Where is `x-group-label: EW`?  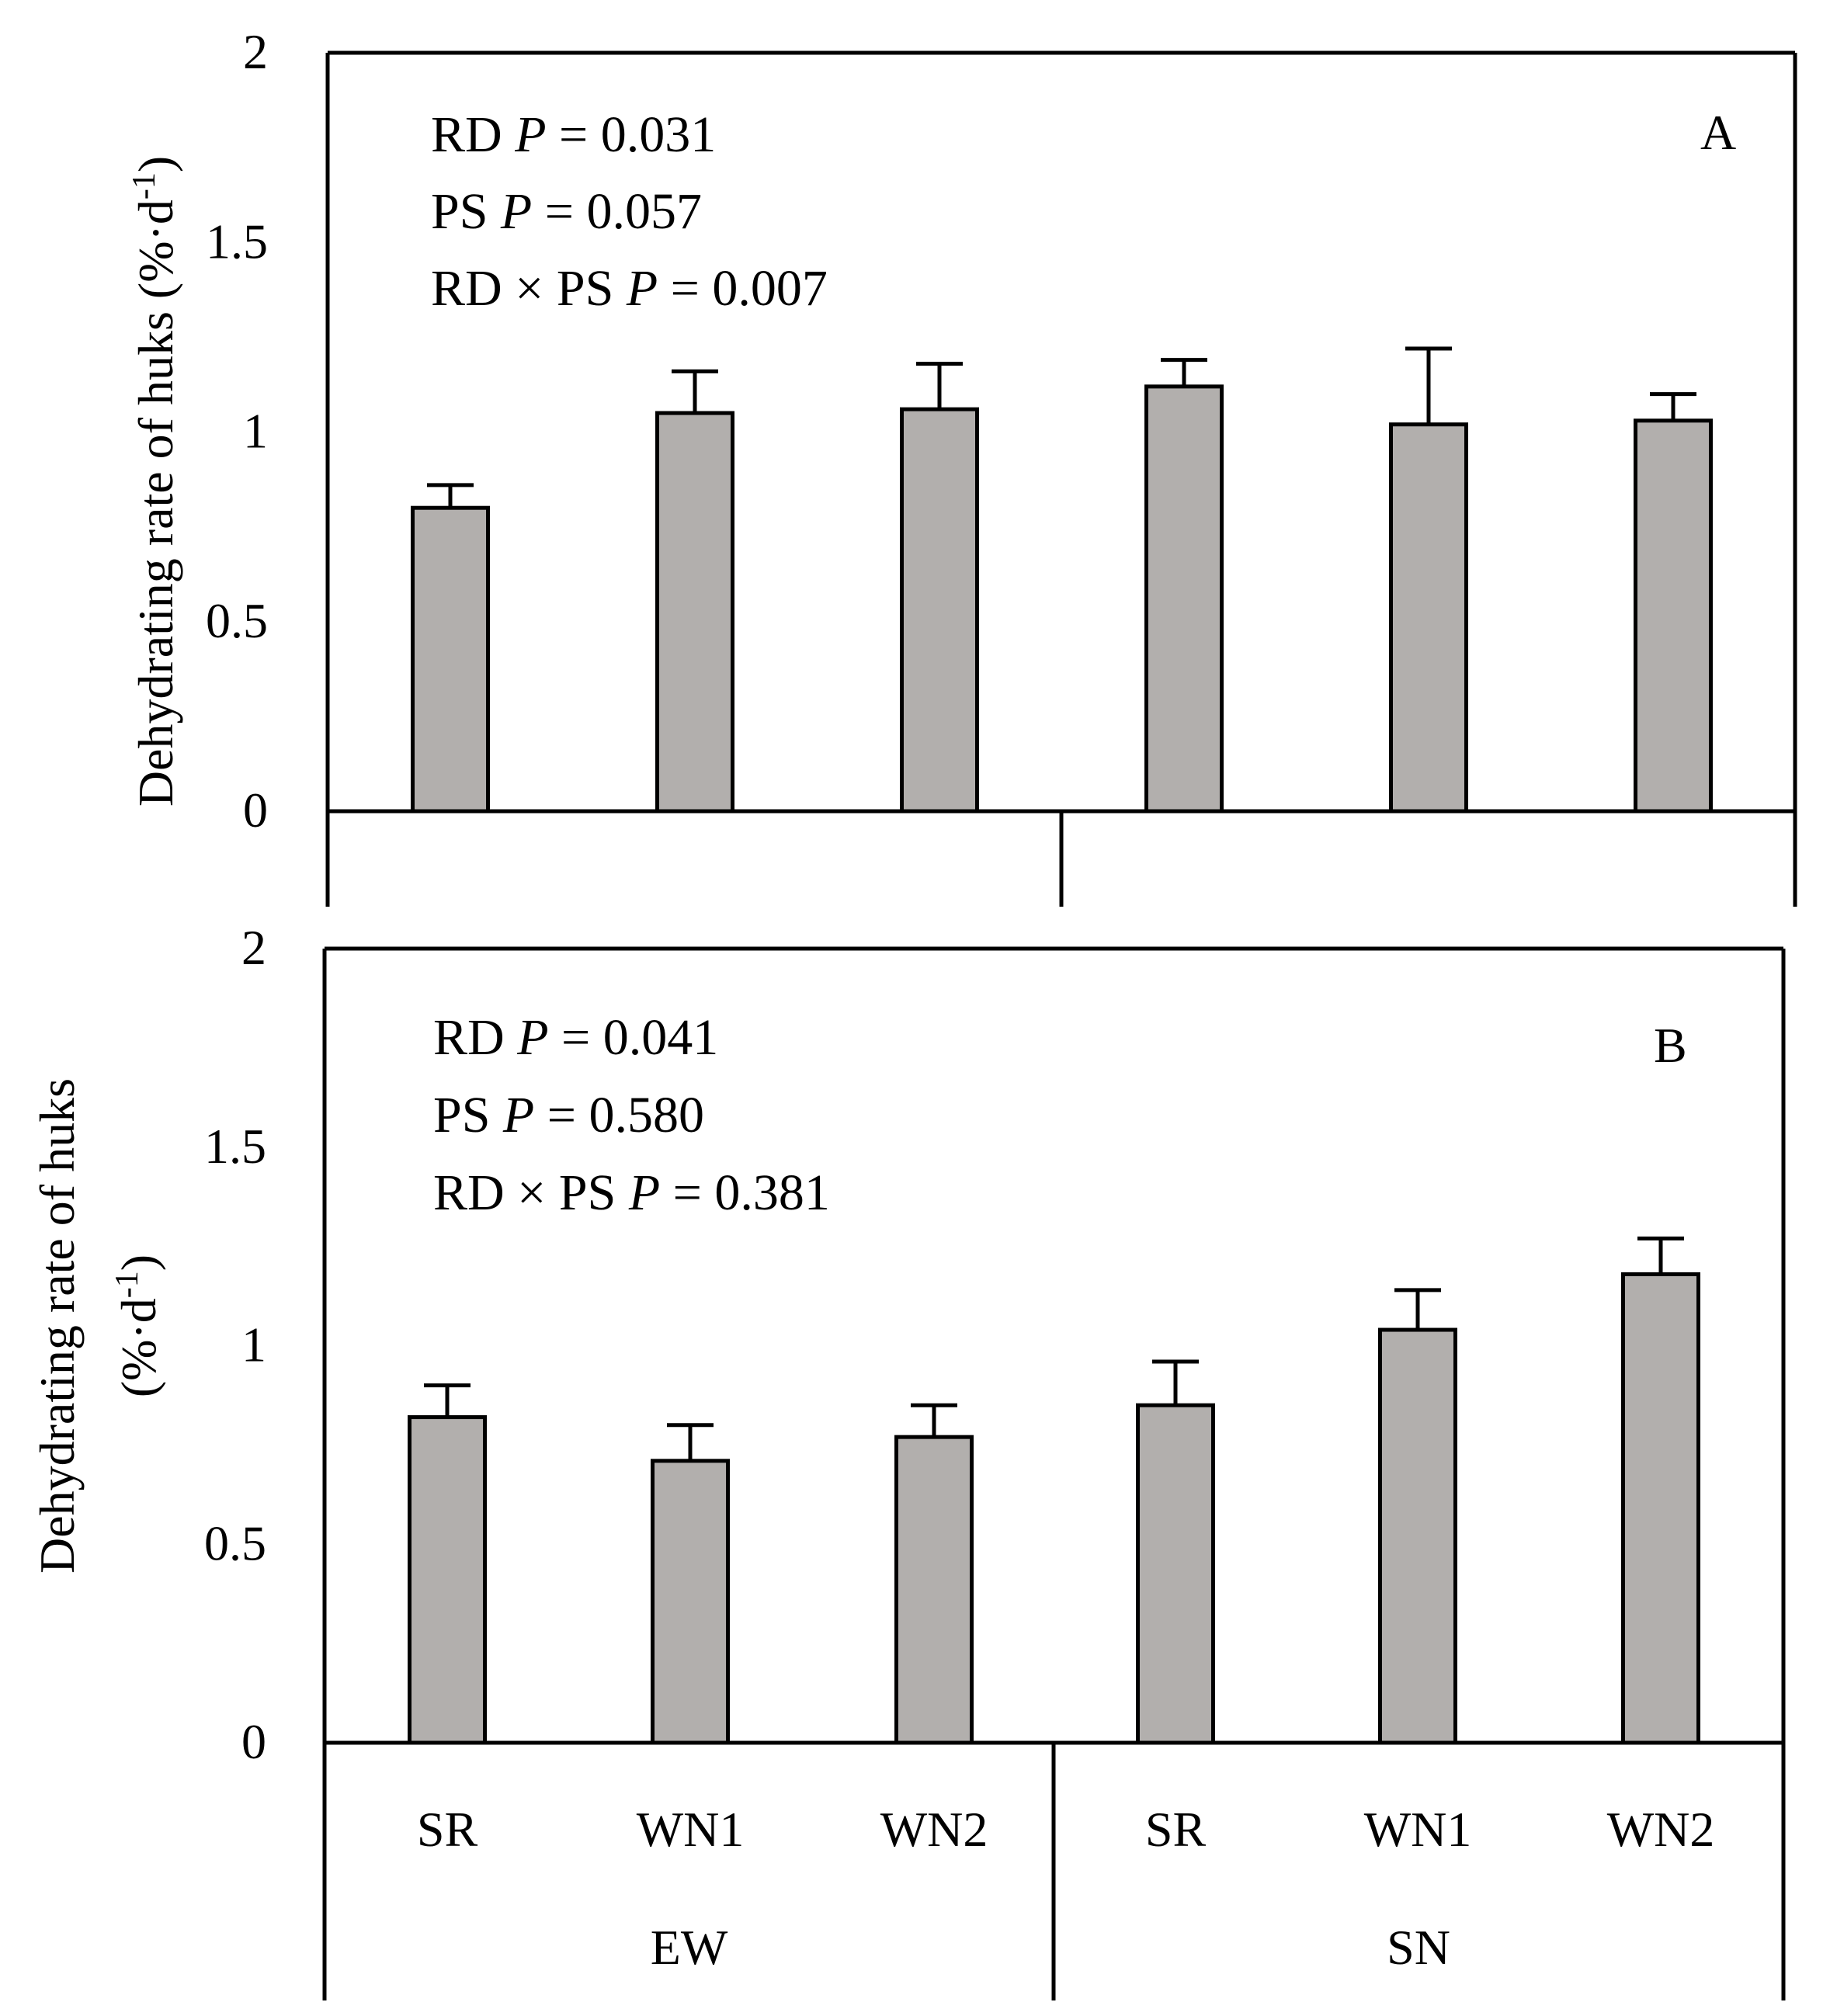 x-group-label: EW is located at coordinates (689, 1947).